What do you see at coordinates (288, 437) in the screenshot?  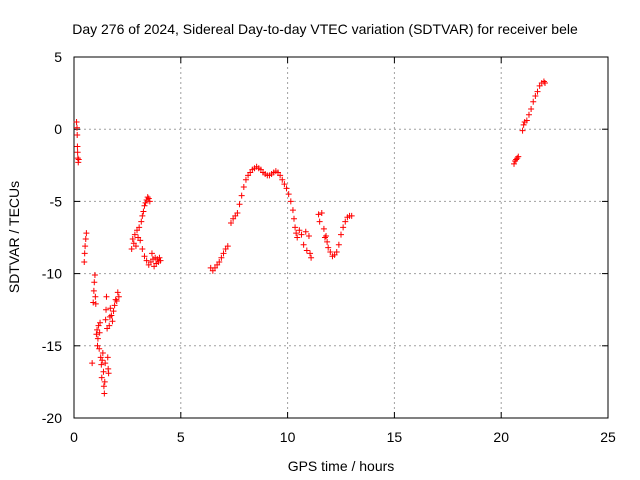 I see `x-tick-label: 10` at bounding box center [288, 437].